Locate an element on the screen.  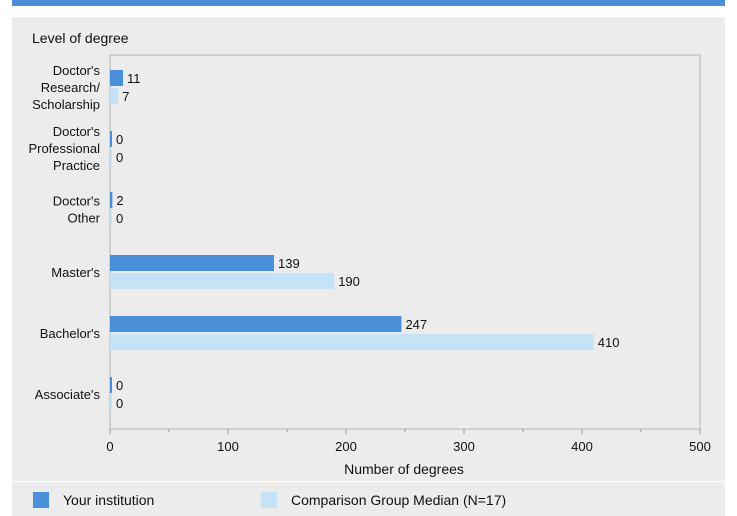
x-tick-label: 400 is located at coordinates (582, 446).